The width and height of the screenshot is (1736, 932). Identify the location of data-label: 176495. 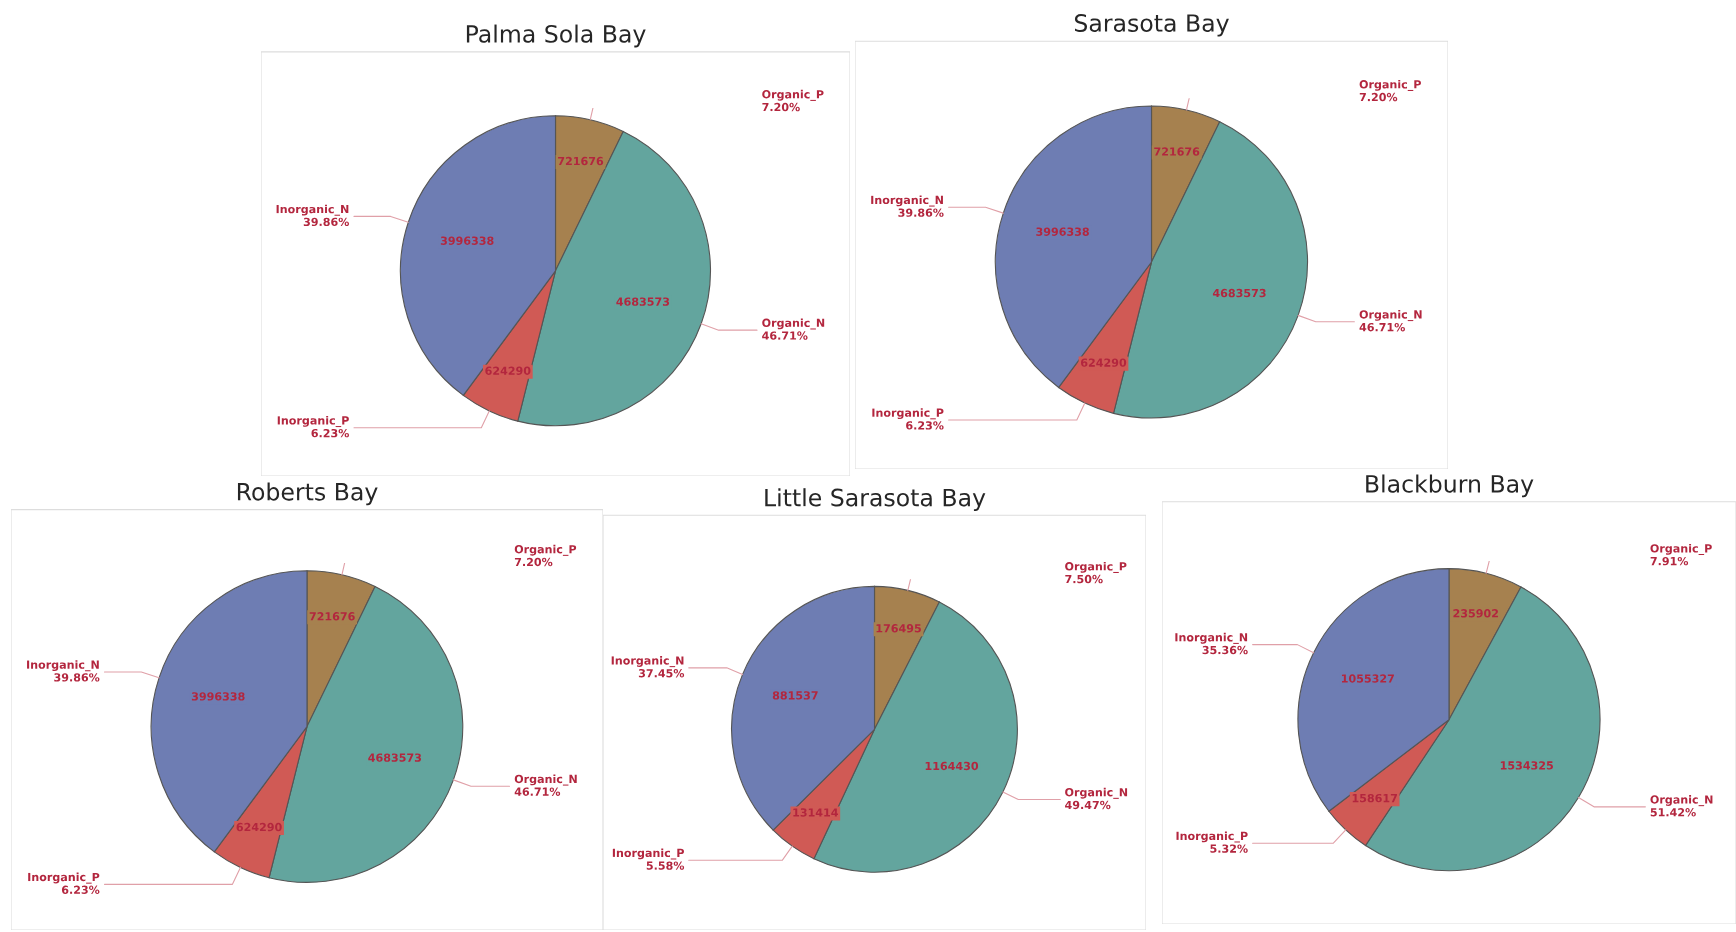
(898, 628).